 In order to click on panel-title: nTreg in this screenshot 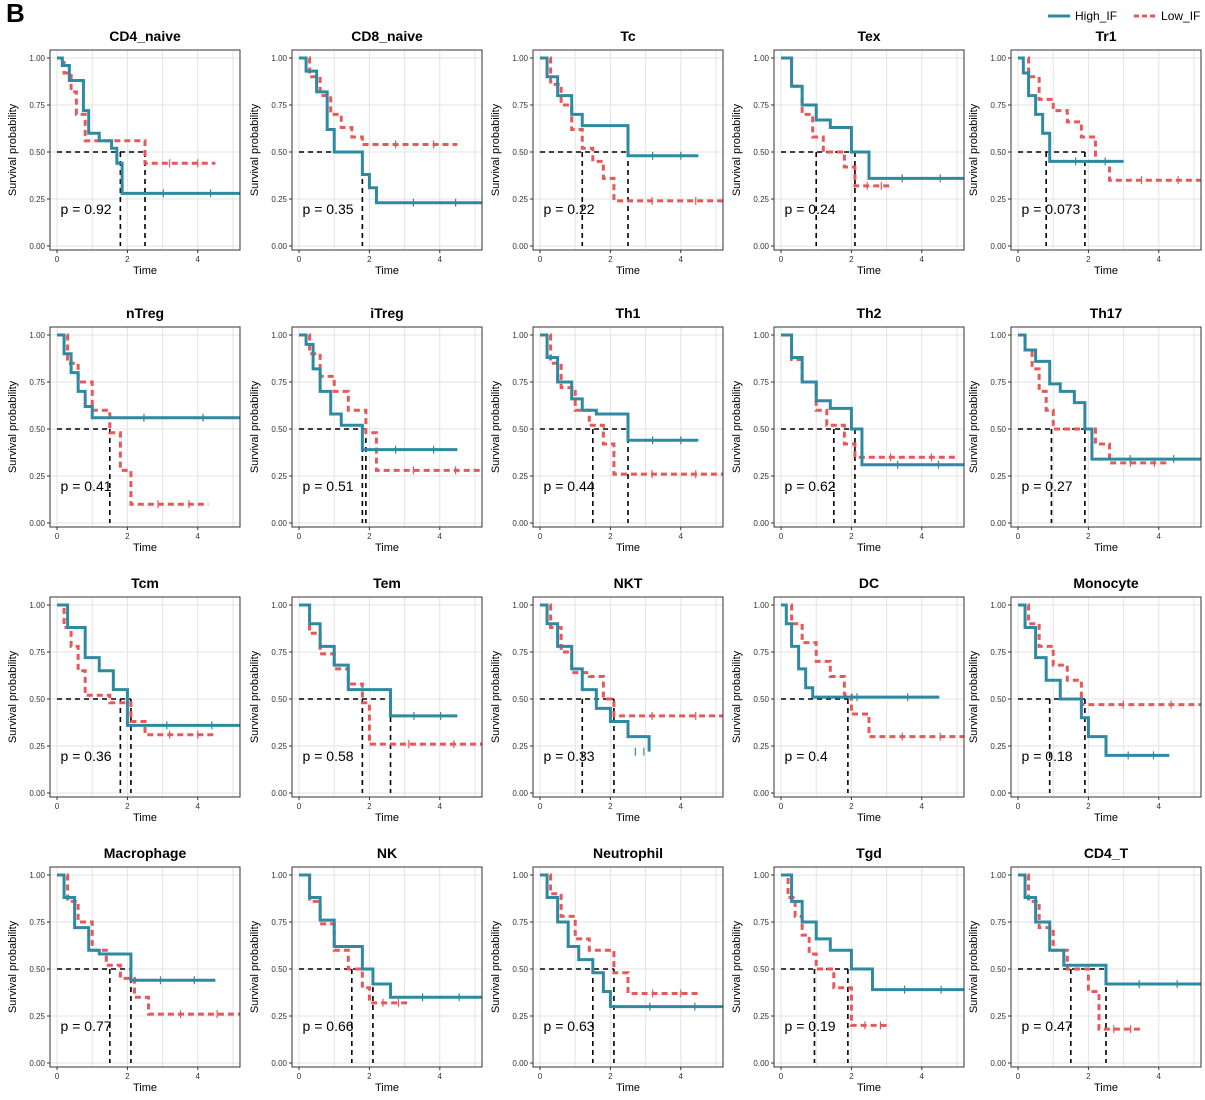, I will do `click(145, 313)`.